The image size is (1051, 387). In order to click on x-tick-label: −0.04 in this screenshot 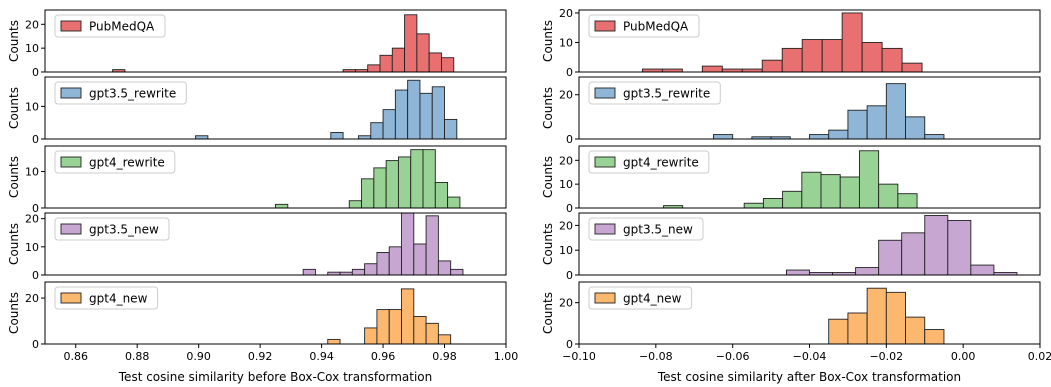, I will do `click(810, 356)`.